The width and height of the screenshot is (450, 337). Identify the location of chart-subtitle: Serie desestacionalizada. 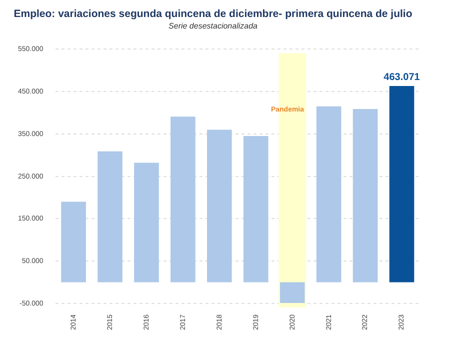
(213, 26).